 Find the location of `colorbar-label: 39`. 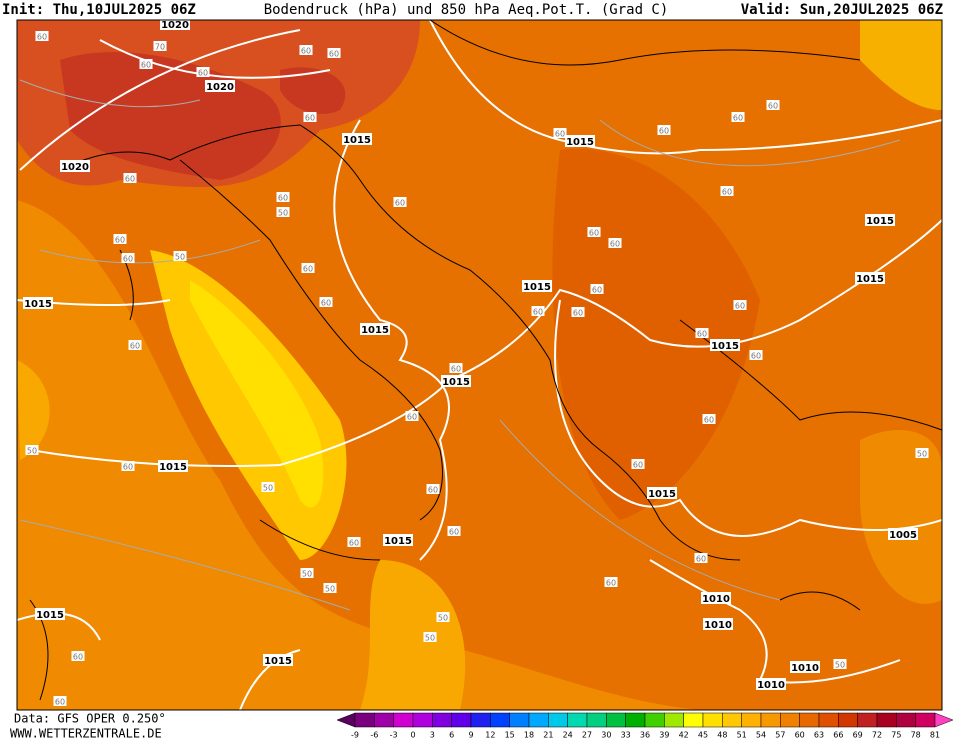

colorbar-label: 39 is located at coordinates (664, 735).